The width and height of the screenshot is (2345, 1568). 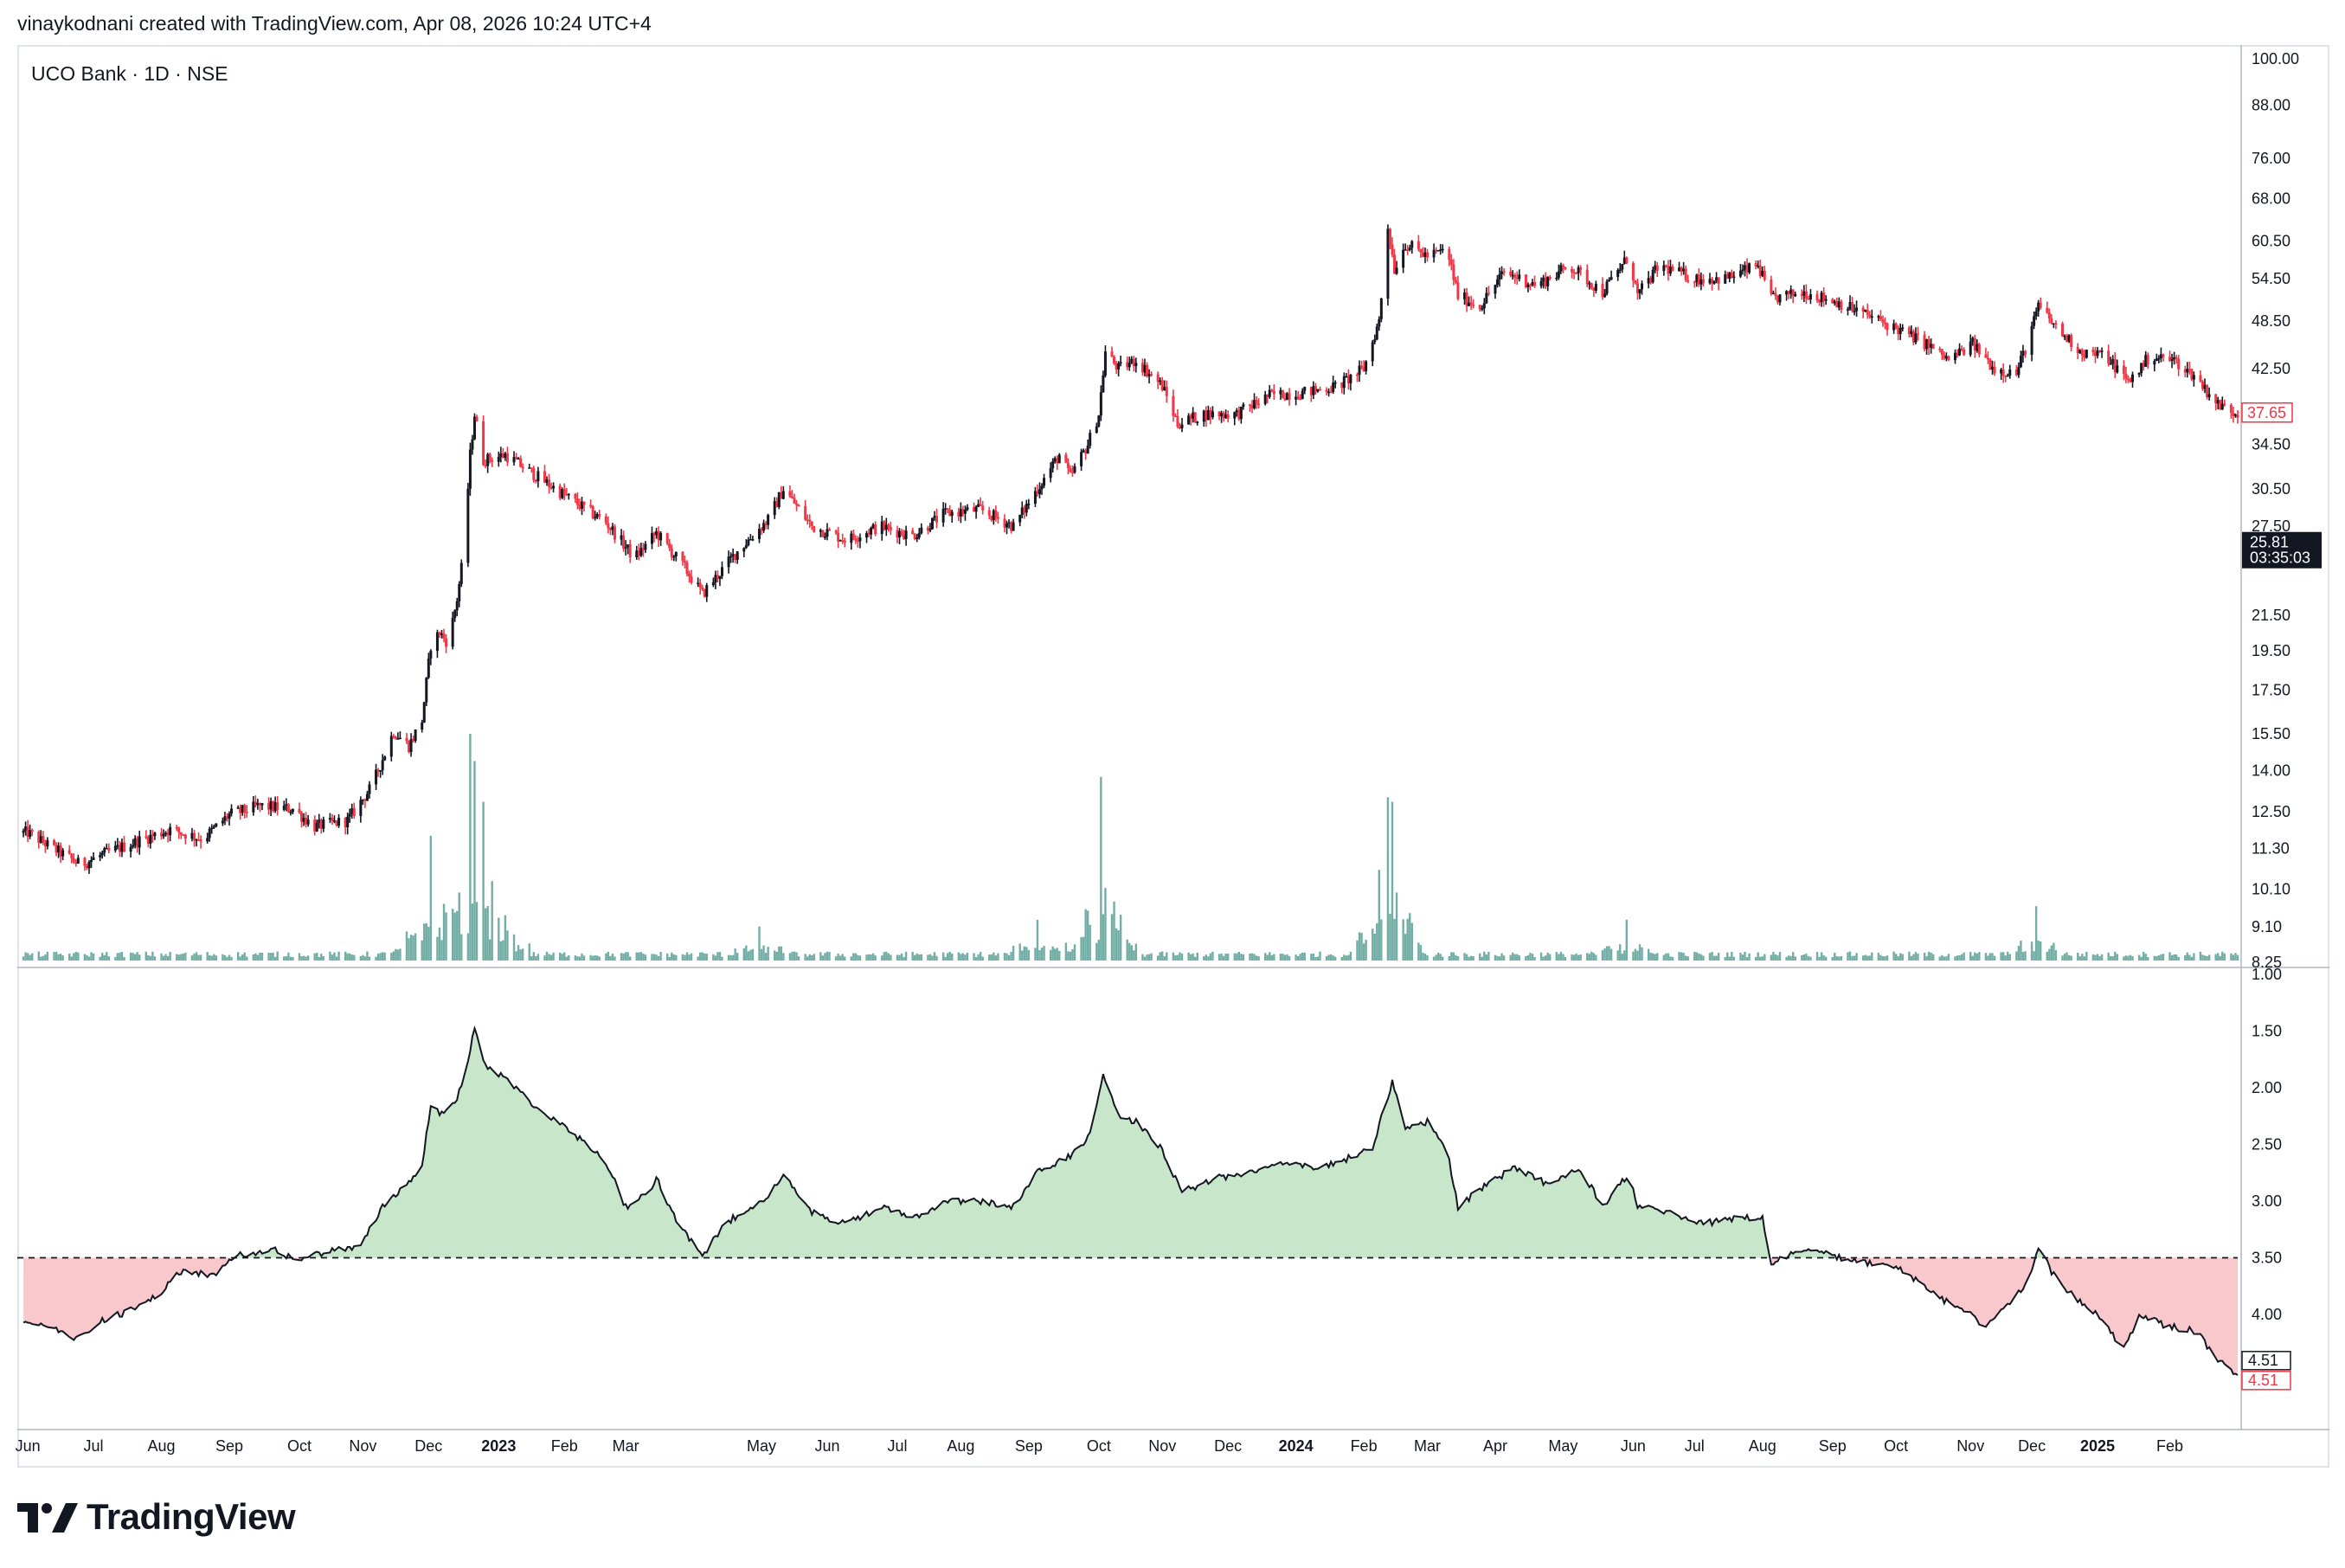 What do you see at coordinates (2267, 1258) in the screenshot?
I see `ratio-tick-label: 3.50` at bounding box center [2267, 1258].